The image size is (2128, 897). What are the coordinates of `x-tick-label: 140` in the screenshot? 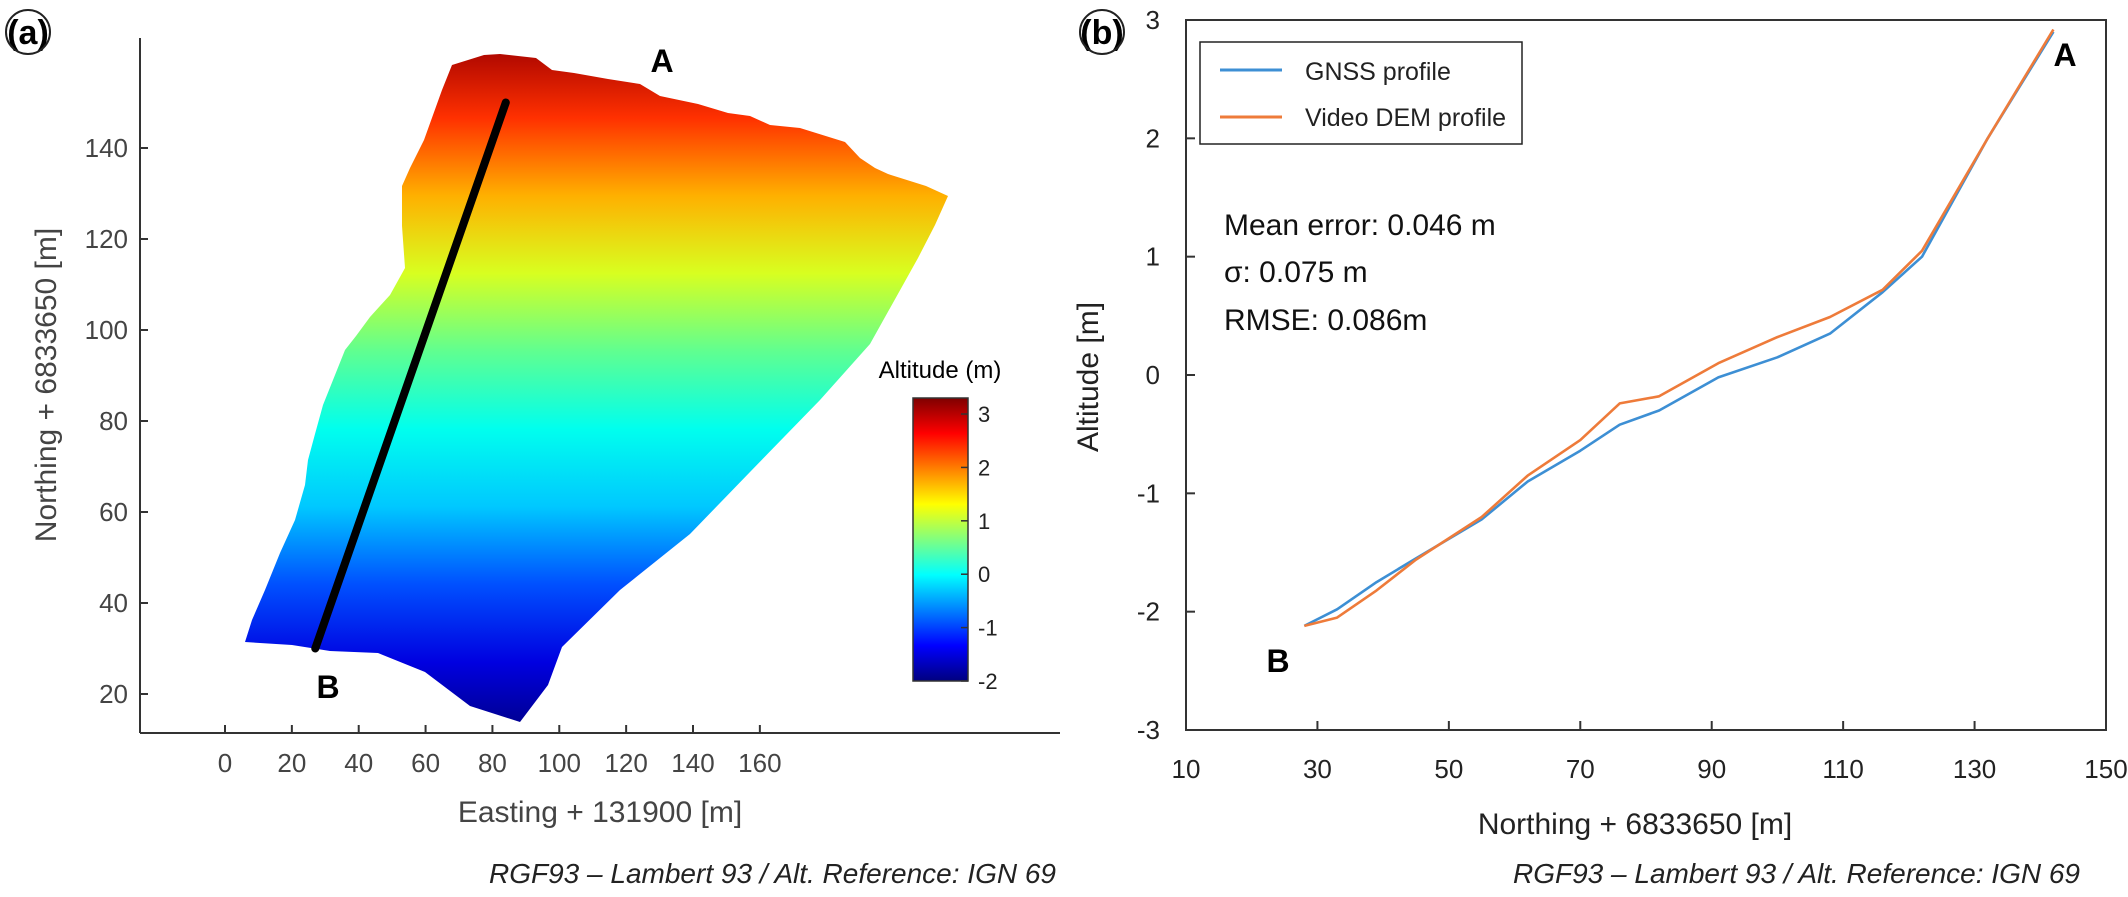 It's located at (692, 763).